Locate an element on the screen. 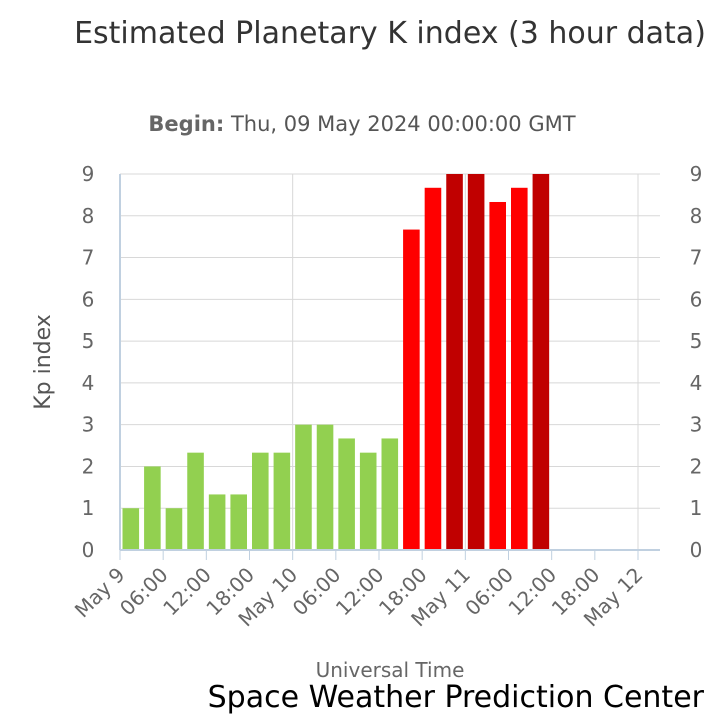 The height and width of the screenshot is (720, 724). y-tick-label-right: 2 is located at coordinates (696, 466).